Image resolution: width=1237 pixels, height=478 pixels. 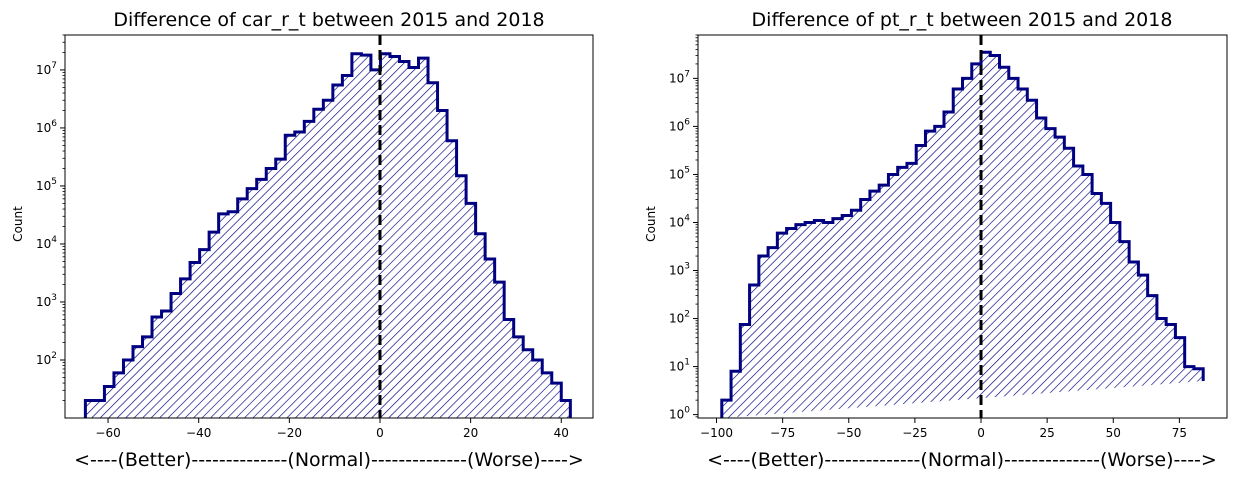 What do you see at coordinates (679, 366) in the screenshot?
I see `y-tick-label: 10¹` at bounding box center [679, 366].